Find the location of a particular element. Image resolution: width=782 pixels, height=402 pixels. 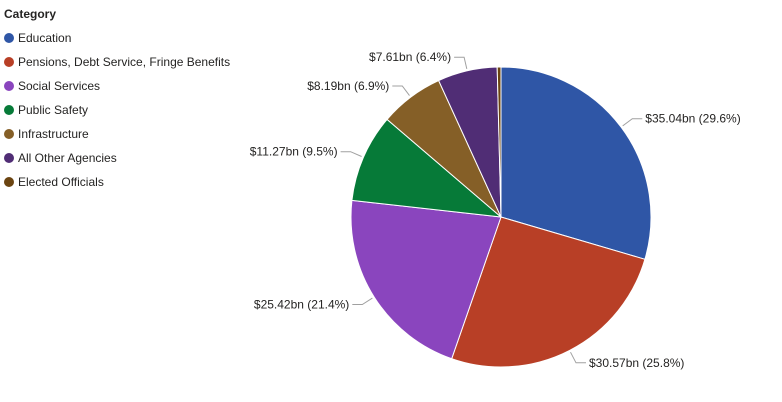

data-label: $11.27bn (9.5%) is located at coordinates (294, 152).